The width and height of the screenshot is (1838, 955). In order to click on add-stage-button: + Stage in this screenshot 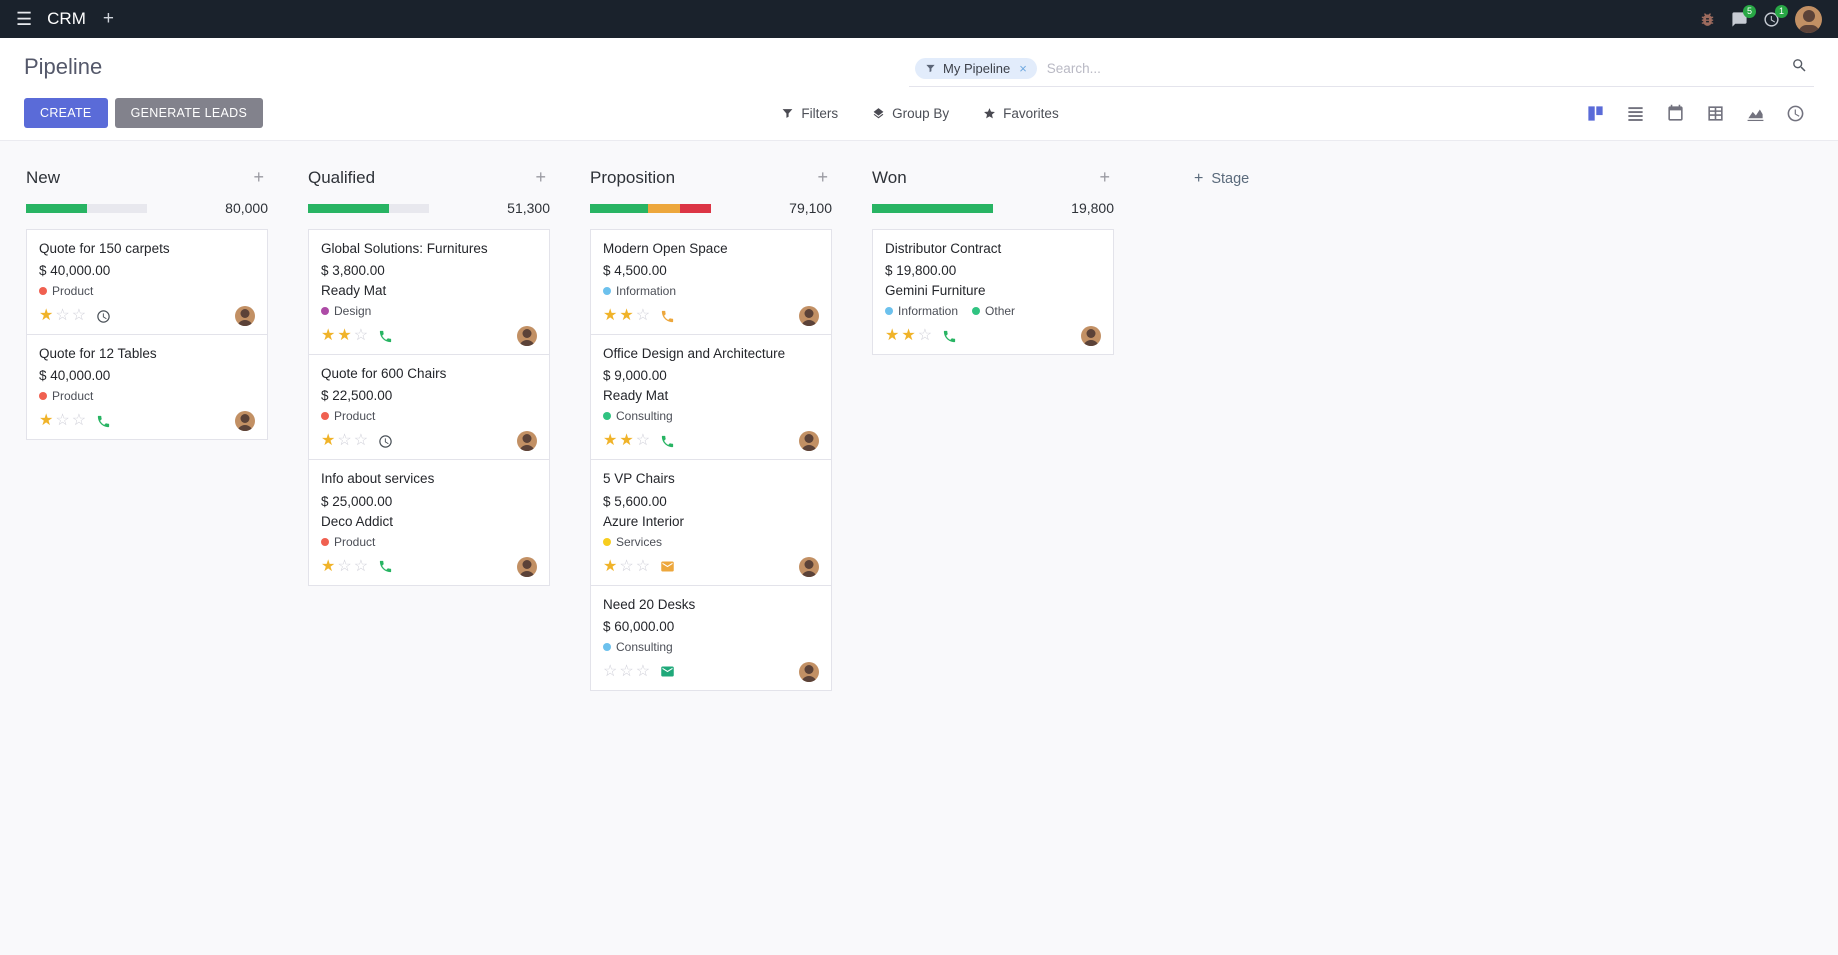, I will do `click(1289, 179)`.